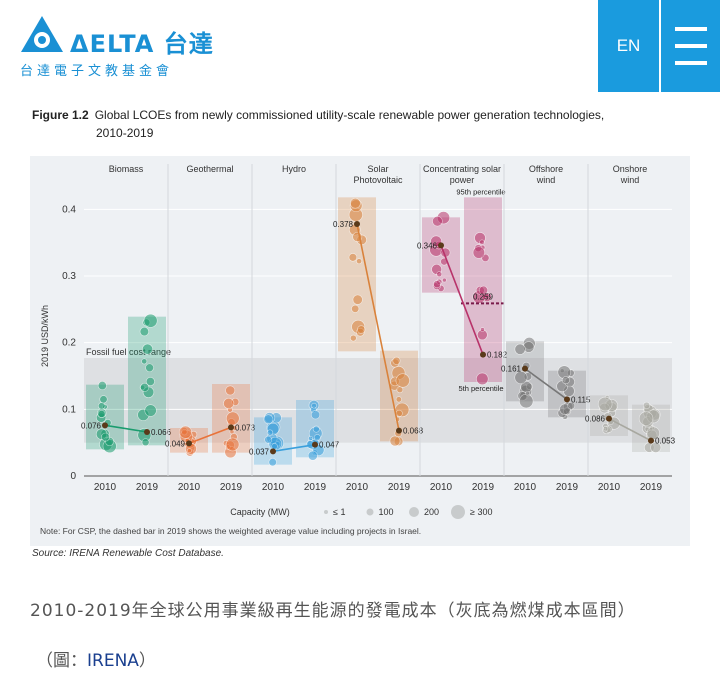  What do you see at coordinates (628, 46) in the screenshot?
I see `language-toggle-button: EN` at bounding box center [628, 46].